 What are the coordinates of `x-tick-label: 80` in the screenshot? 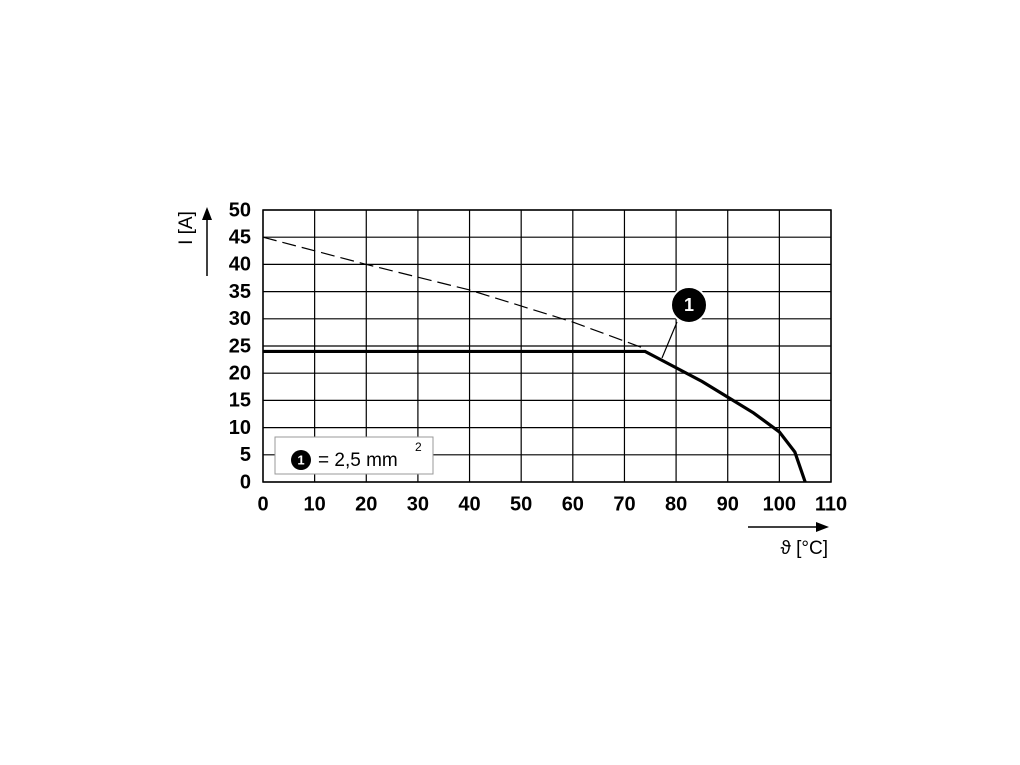 It's located at (676, 504).